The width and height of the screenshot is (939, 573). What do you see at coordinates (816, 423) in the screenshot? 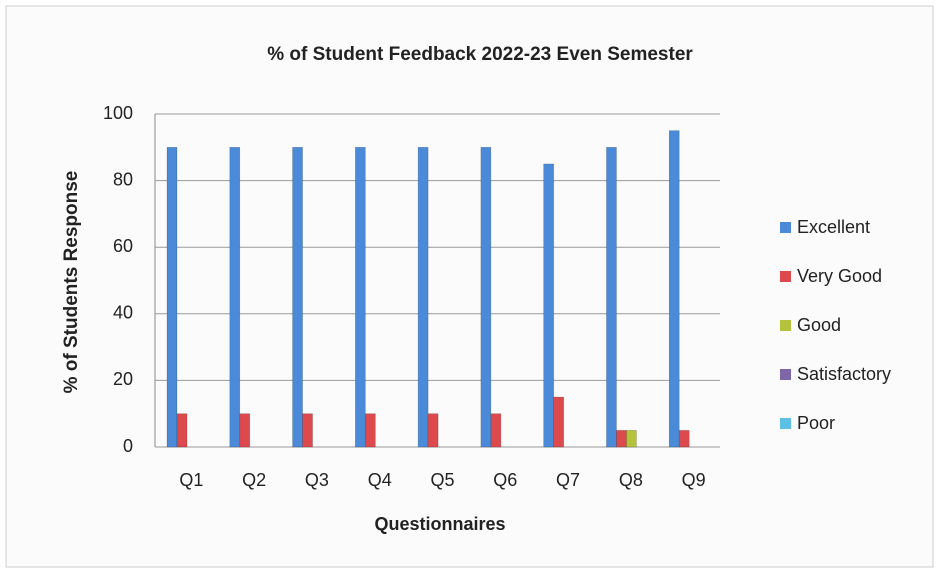
I see `legend-label: Poor` at bounding box center [816, 423].